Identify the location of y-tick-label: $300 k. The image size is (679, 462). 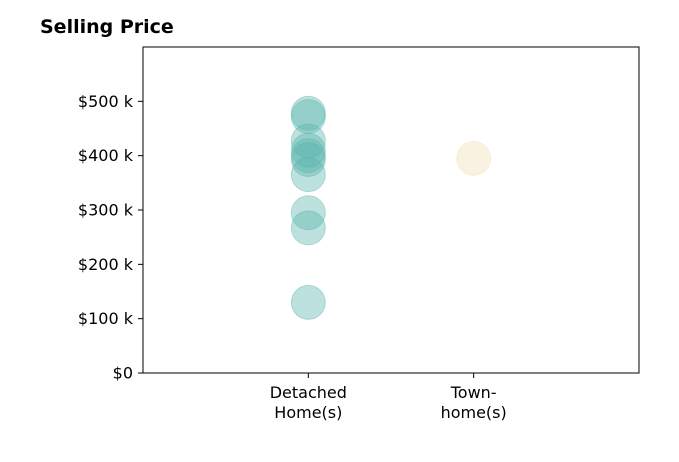
(106, 210).